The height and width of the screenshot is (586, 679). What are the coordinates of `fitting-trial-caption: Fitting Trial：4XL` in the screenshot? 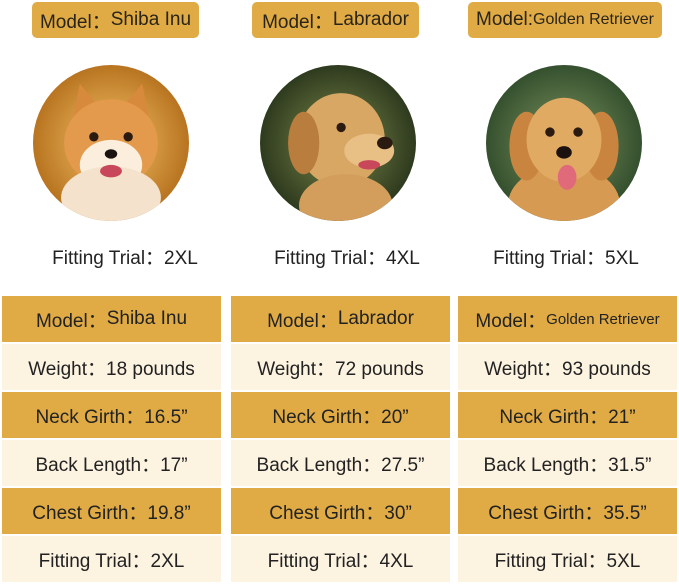 It's located at (347, 258).